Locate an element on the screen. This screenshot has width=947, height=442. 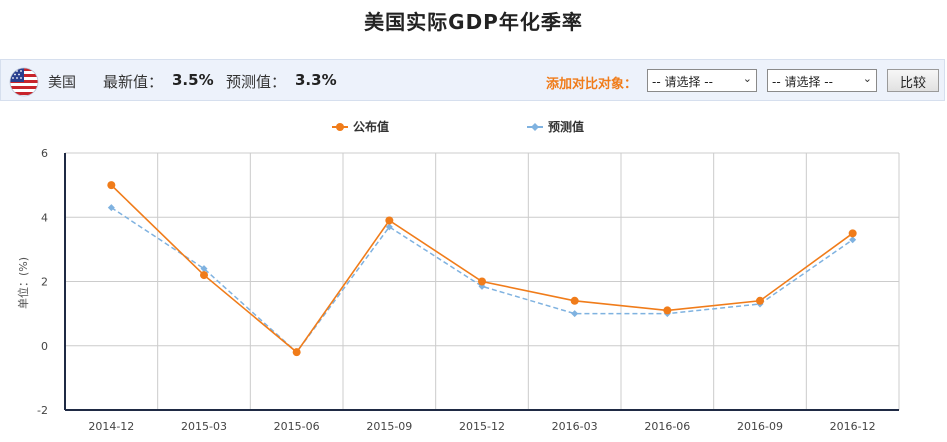
chart-legend: 公布值 预测值 is located at coordinates (458, 126).